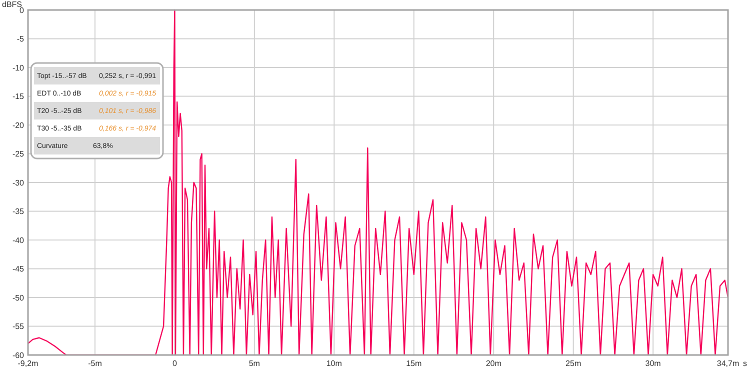  What do you see at coordinates (334, 363) in the screenshot?
I see `x-tick-label: 10m` at bounding box center [334, 363].